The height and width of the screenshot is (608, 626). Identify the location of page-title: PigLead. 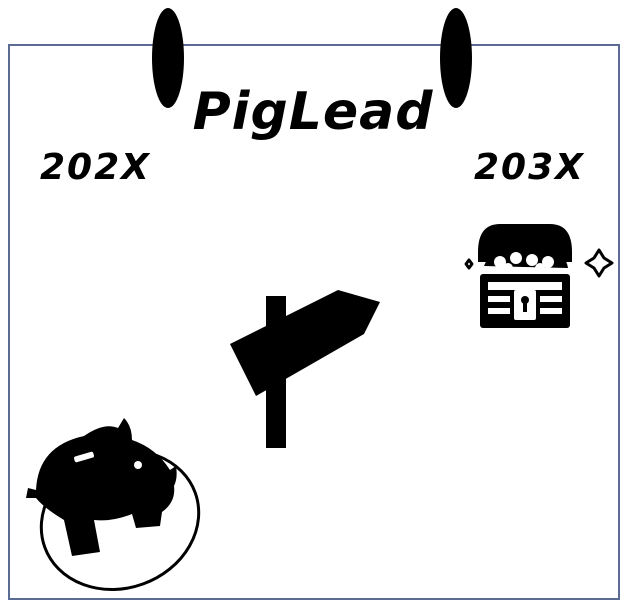
(313, 112).